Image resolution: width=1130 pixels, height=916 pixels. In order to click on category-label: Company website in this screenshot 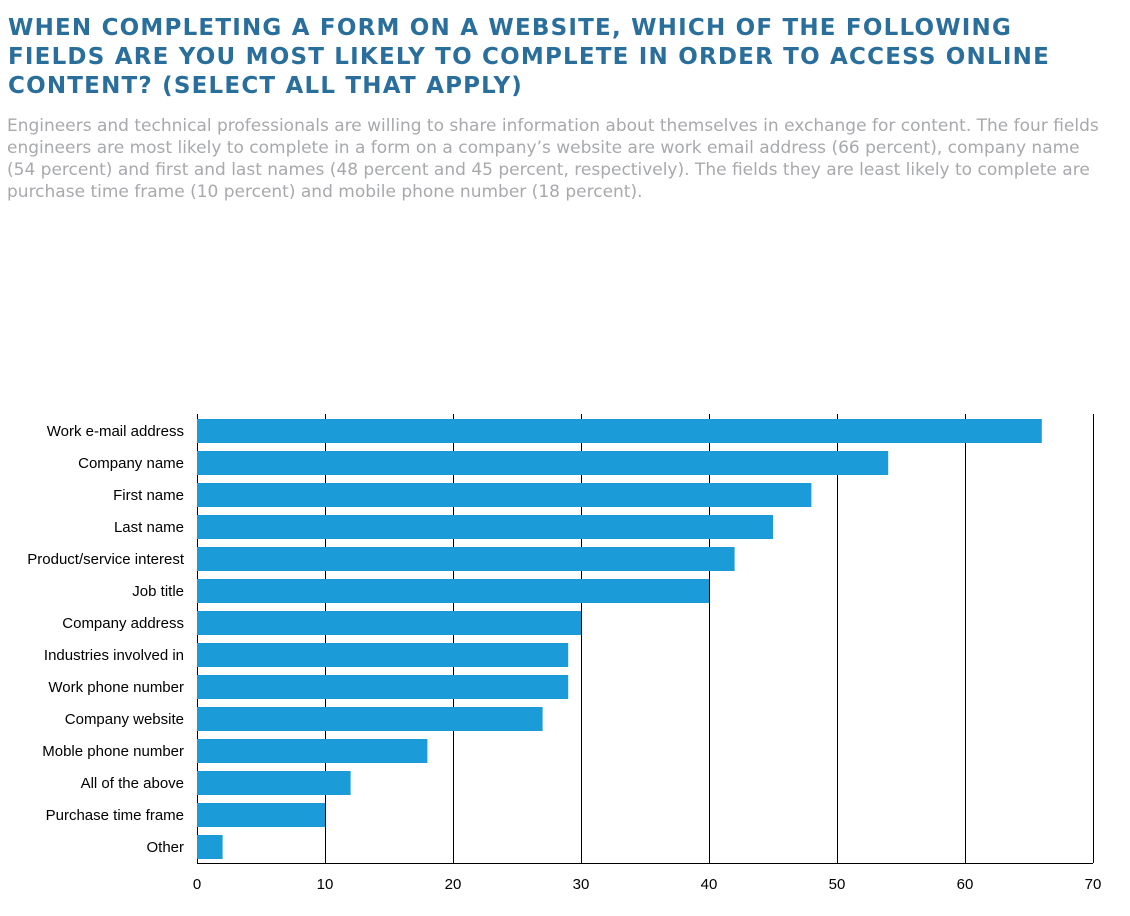, I will do `click(124, 719)`.